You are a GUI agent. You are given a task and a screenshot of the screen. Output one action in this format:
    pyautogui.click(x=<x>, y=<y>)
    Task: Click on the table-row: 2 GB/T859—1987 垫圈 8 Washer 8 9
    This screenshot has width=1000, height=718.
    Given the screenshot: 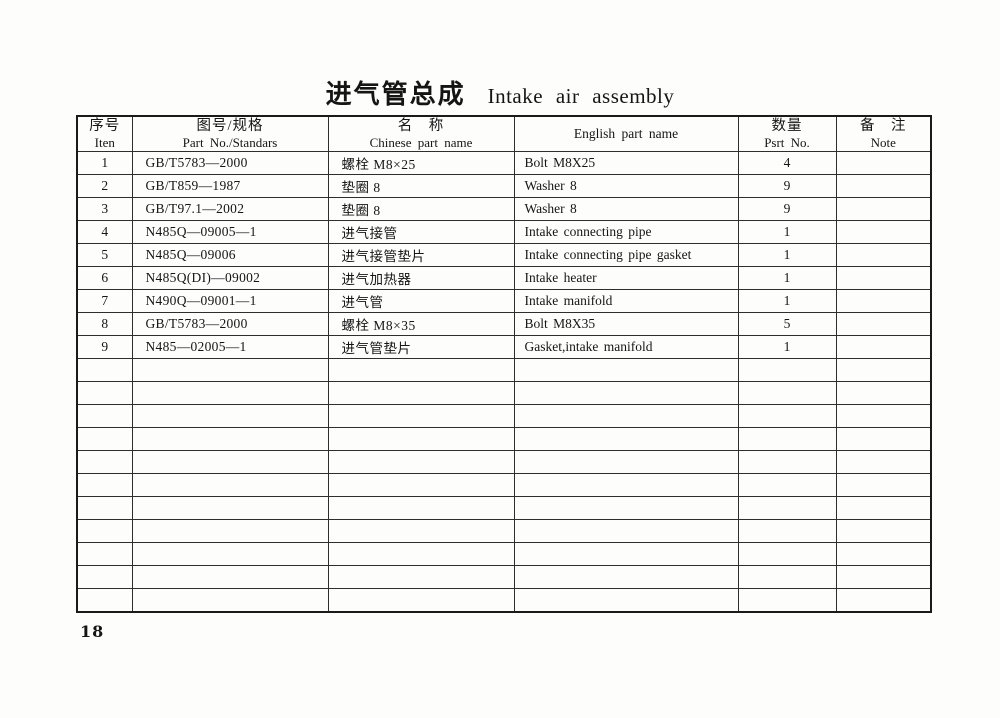 What is the action you would take?
    pyautogui.click(x=504, y=186)
    